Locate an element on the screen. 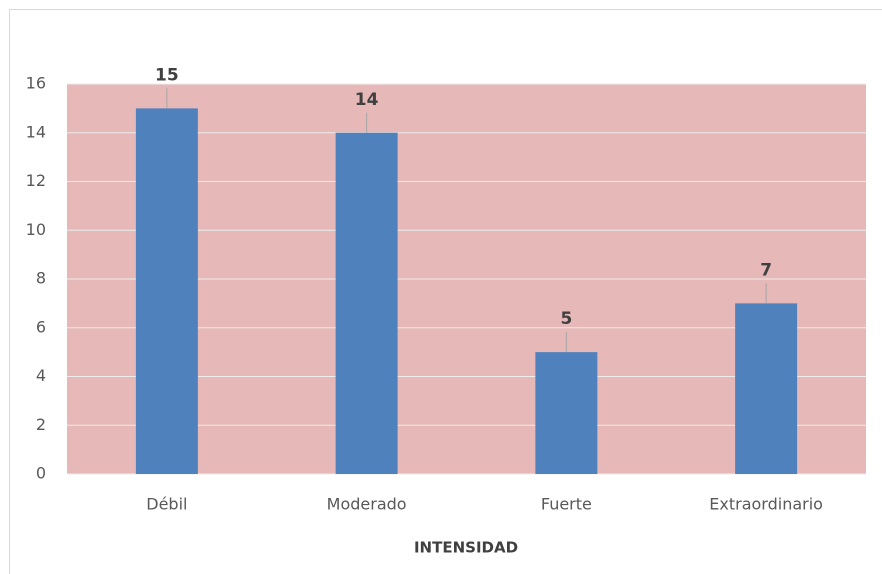 The height and width of the screenshot is (574, 882). x-tick-label: Extraordinario is located at coordinates (766, 504).